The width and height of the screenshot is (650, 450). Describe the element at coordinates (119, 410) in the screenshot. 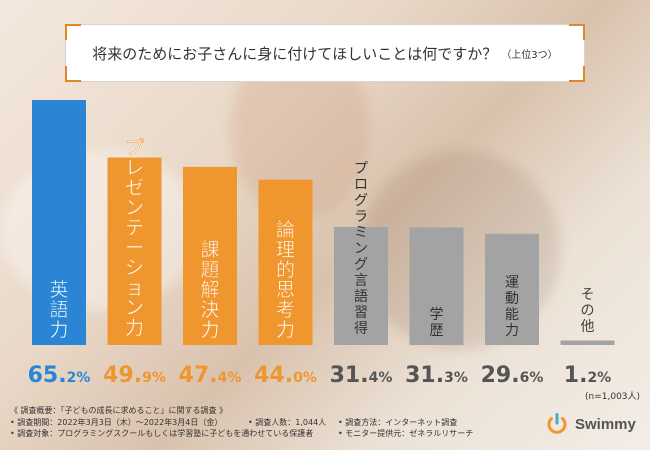

I see `footnote-line: 《 調査概要：「子どもの成長に求めること」に関する調査 》` at that location.